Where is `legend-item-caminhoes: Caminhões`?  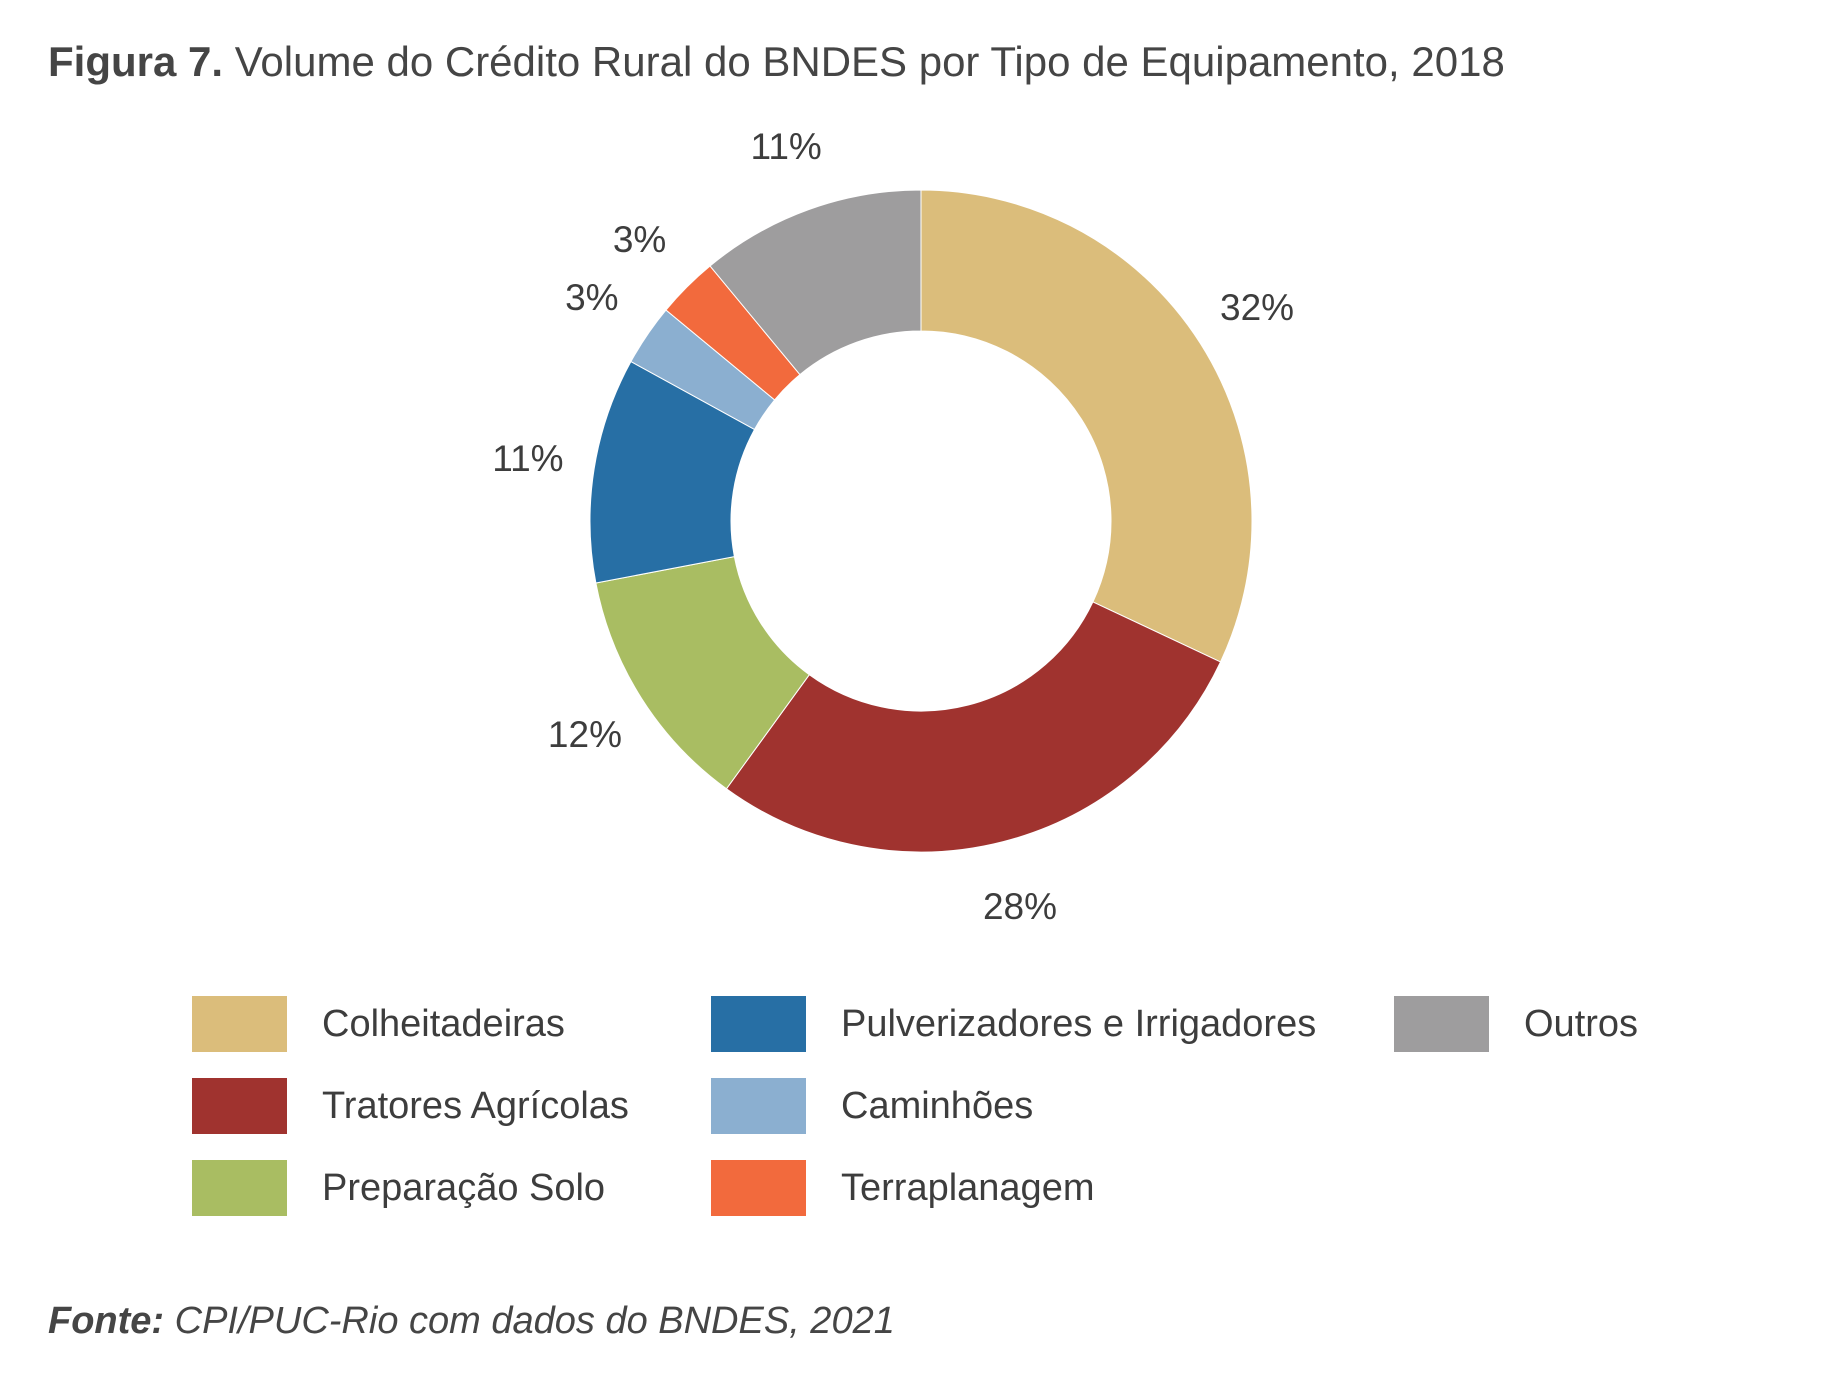
legend-item-caminhoes: Caminhões is located at coordinates (872, 1106).